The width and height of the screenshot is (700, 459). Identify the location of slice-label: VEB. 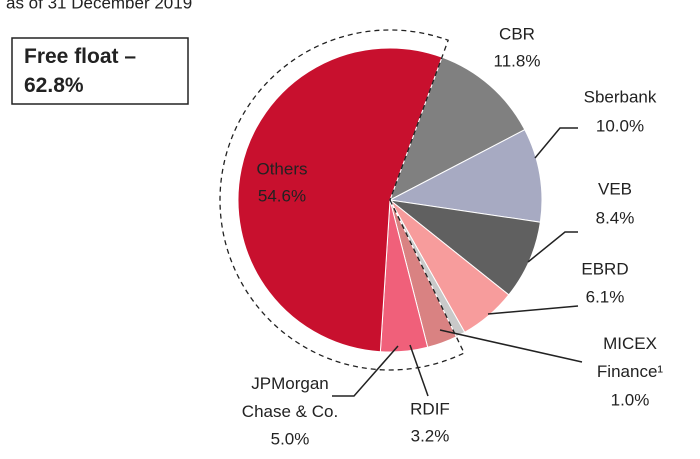
(615, 188).